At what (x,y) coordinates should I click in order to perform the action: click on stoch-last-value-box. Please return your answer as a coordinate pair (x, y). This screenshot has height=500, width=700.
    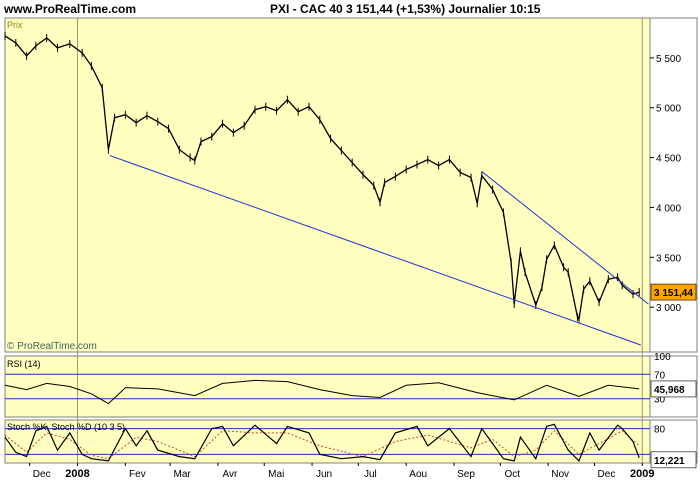
    Looking at the image, I should click on (673, 460).